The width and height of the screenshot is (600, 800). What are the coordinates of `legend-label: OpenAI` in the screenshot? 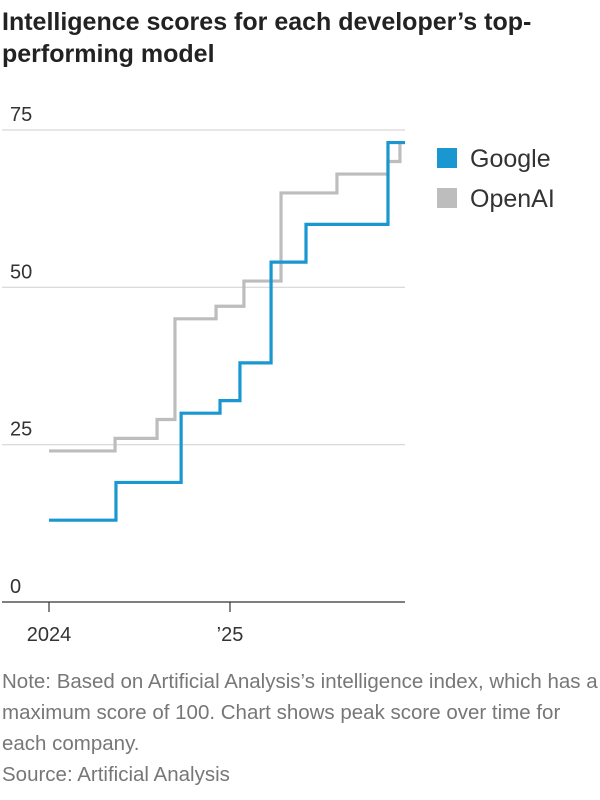 It's located at (512, 199).